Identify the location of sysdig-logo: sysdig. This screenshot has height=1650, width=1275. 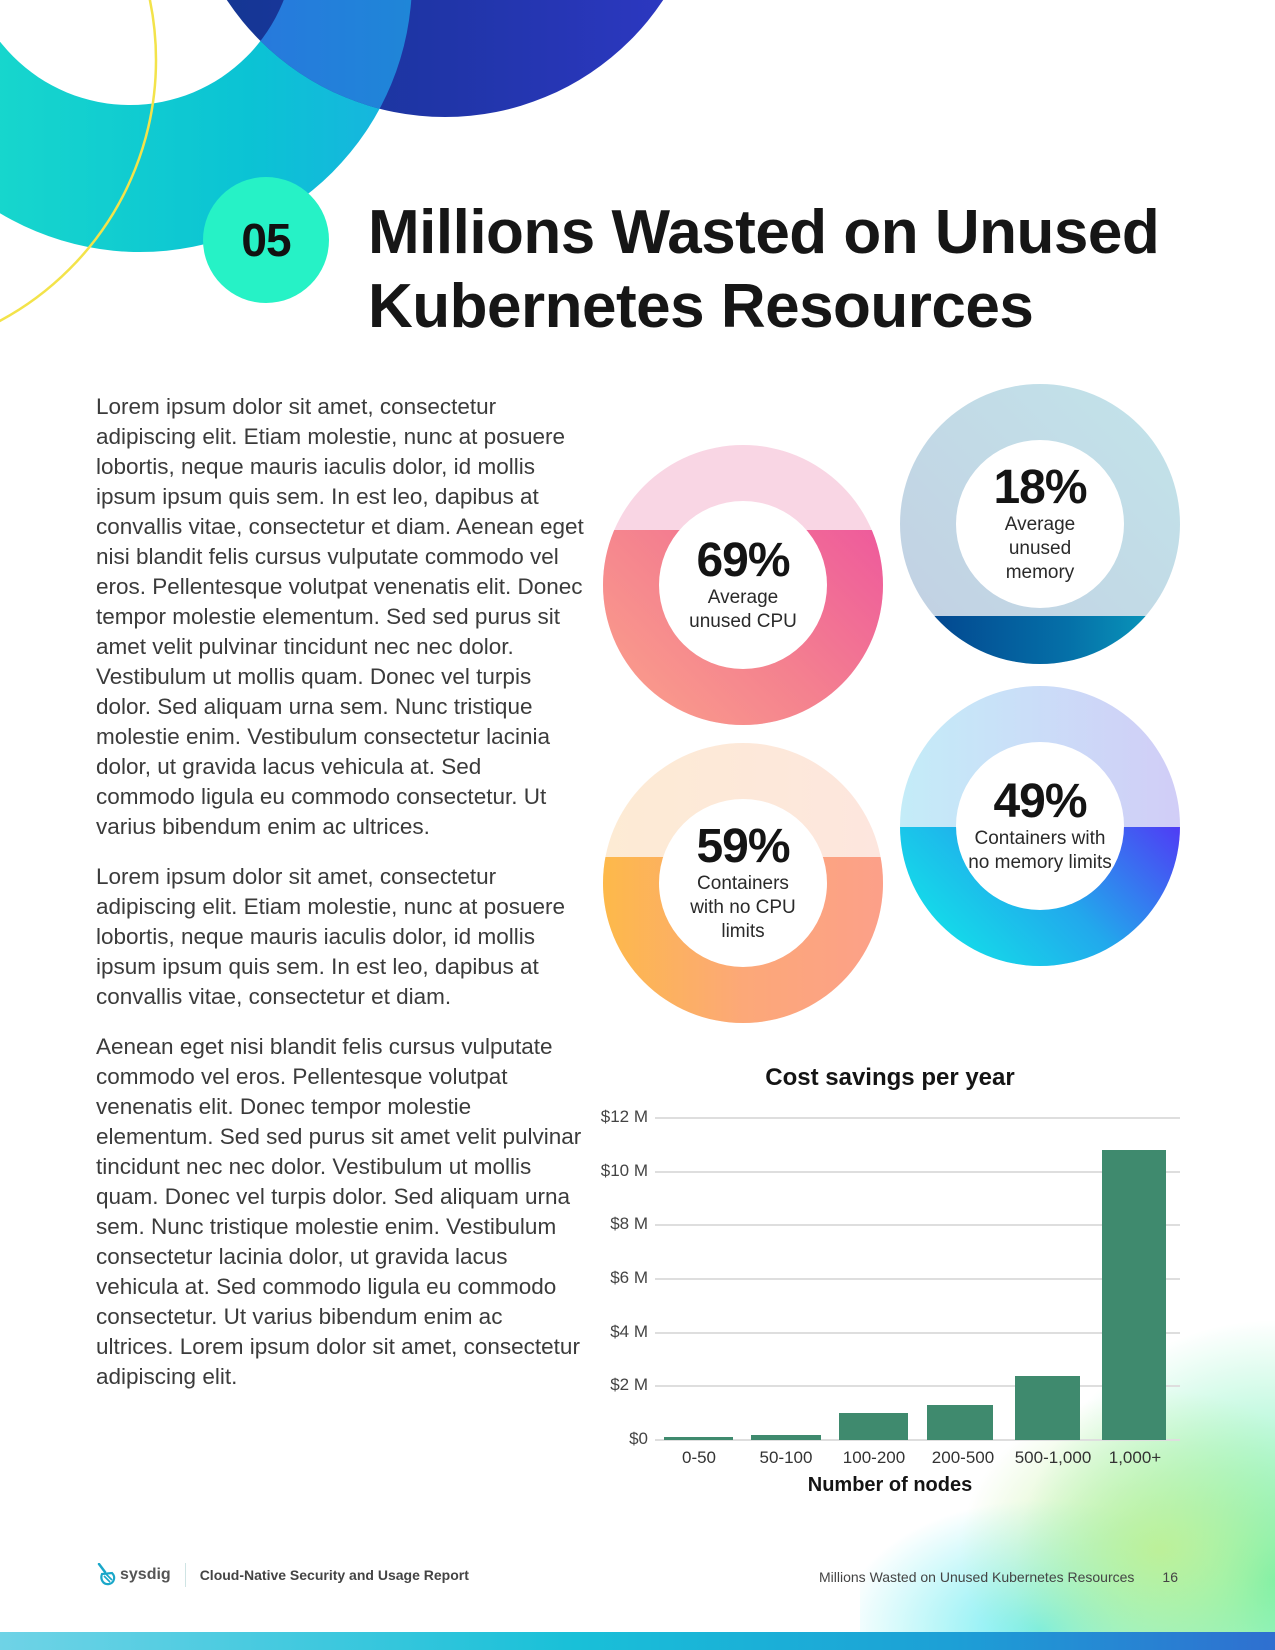
(133, 1575).